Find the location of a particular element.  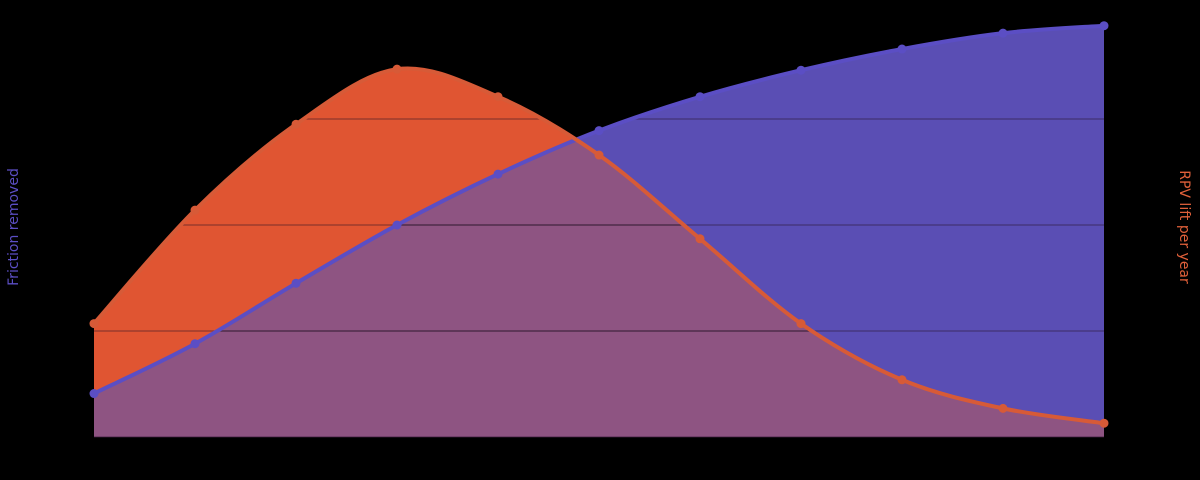

right-axis-label: RPV lift per year is located at coordinates (1184, 227).